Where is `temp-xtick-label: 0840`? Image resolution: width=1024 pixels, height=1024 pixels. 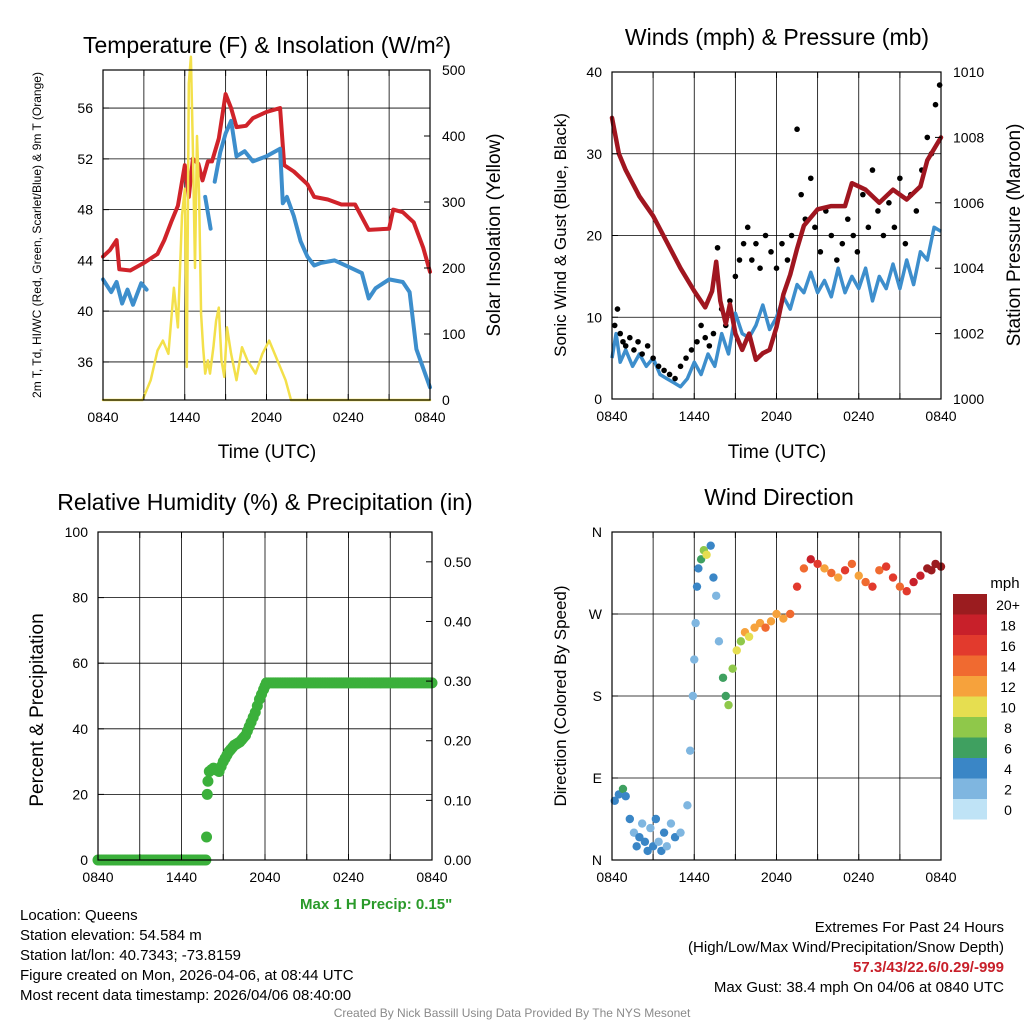 temp-xtick-label: 0840 is located at coordinates (429, 417).